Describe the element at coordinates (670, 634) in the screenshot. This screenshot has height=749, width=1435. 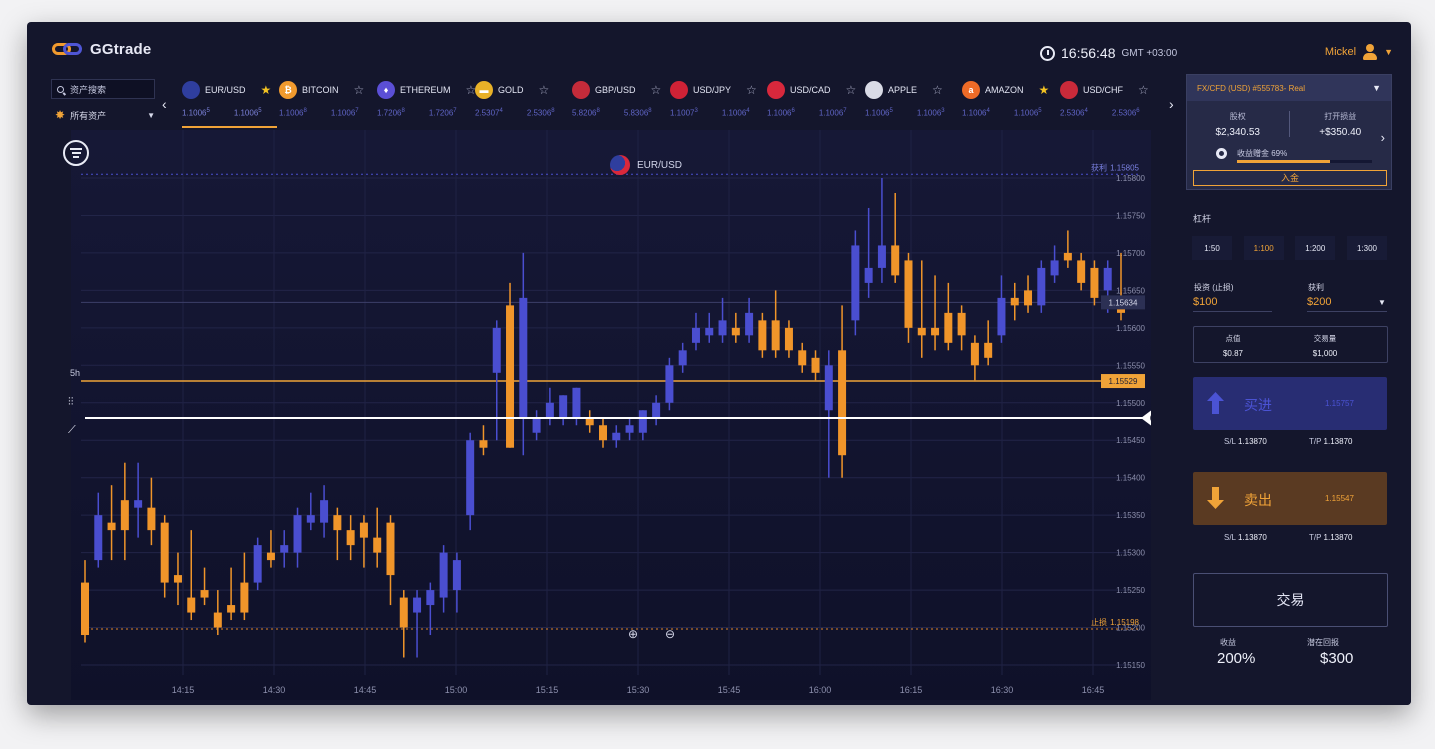
I see `zoom-out-icon: ⊖` at that location.